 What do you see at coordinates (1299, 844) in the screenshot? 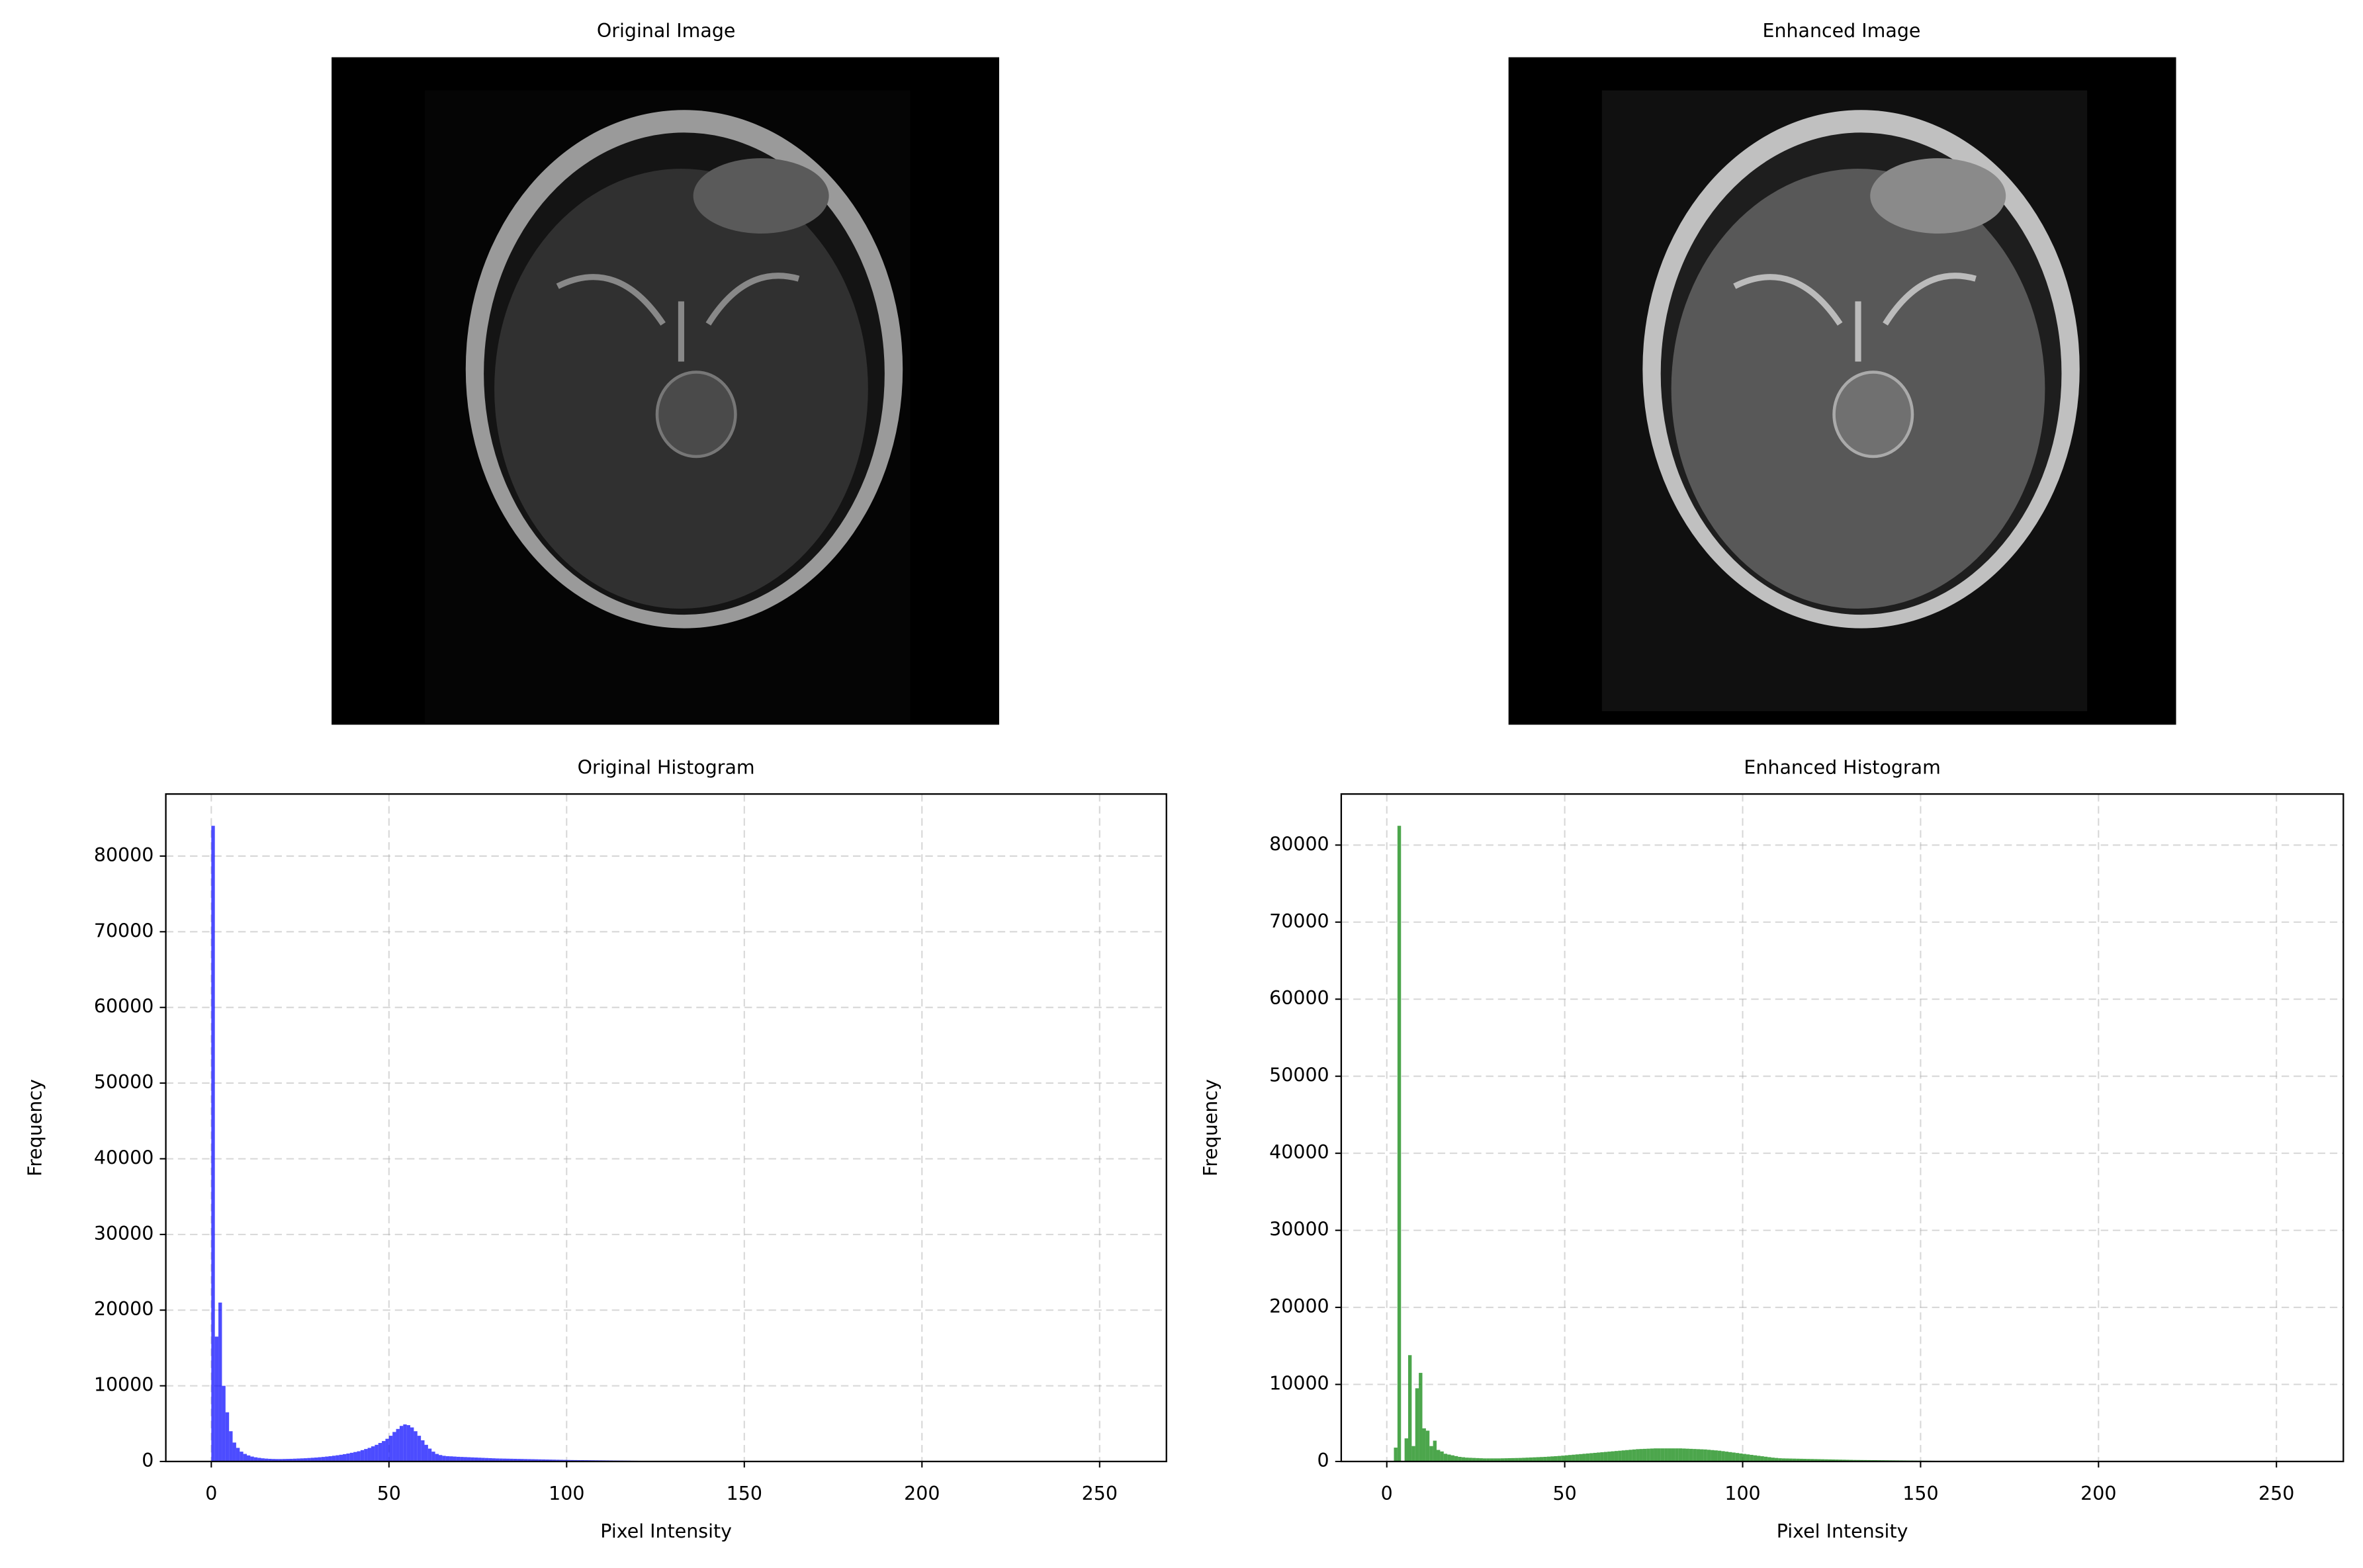
I see `y-tick-label: 80000` at bounding box center [1299, 844].